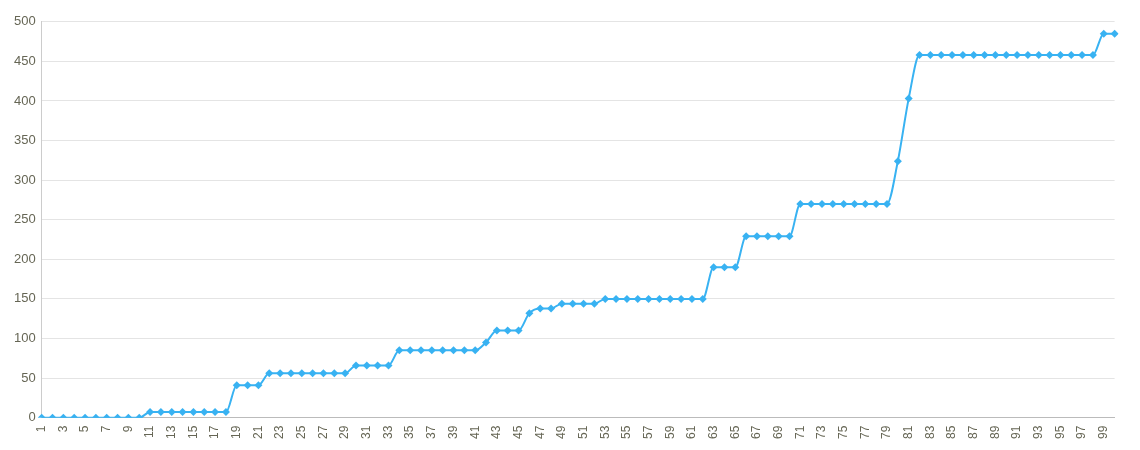 The width and height of the screenshot is (1140, 450). Describe the element at coordinates (171, 432) in the screenshot. I see `x-tick-label: 13` at that location.